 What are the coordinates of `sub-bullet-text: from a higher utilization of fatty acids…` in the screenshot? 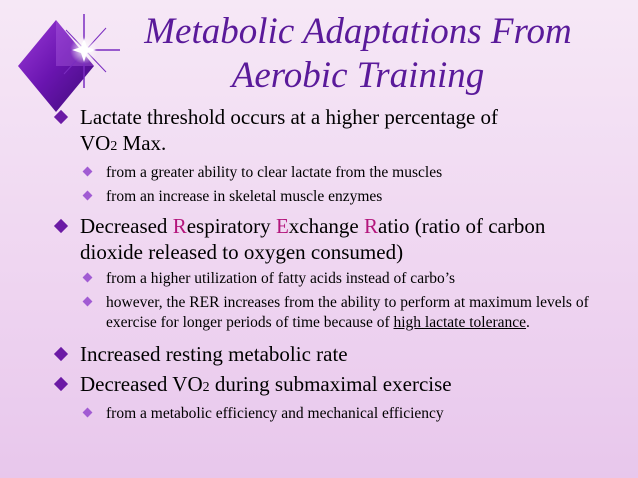 It's located at (281, 278).